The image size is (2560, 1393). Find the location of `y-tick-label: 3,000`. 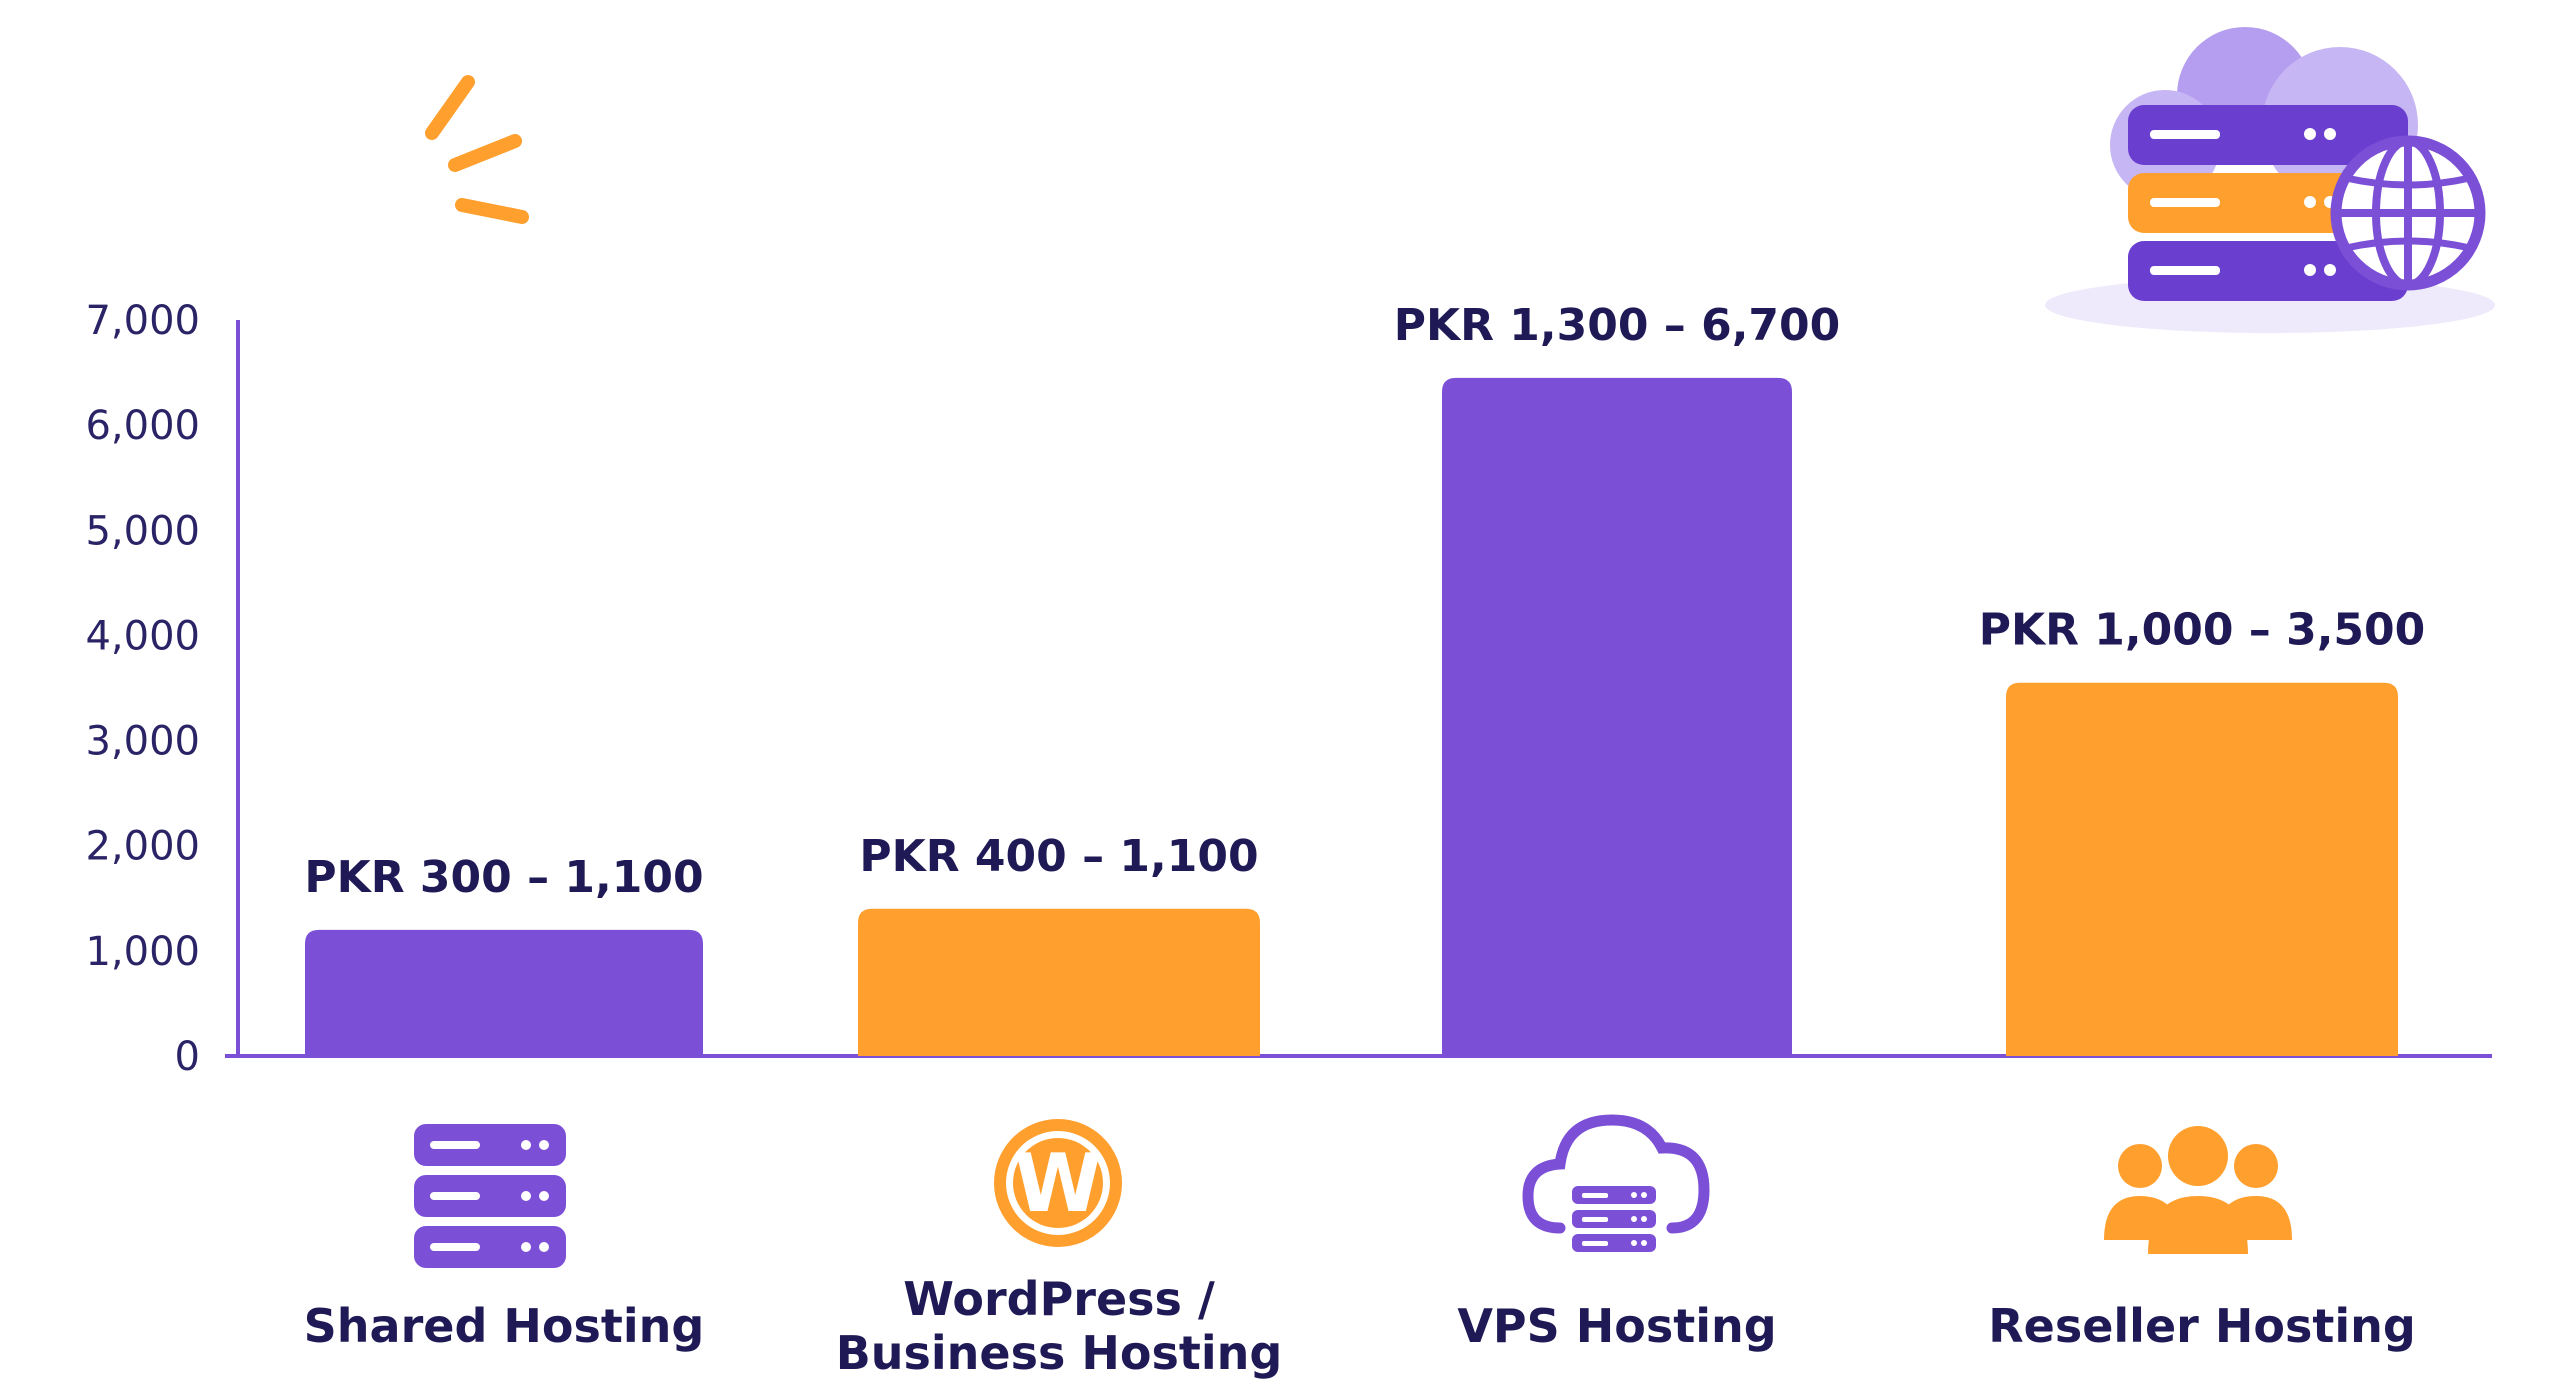

y-tick-label: 3,000 is located at coordinates (142, 742).